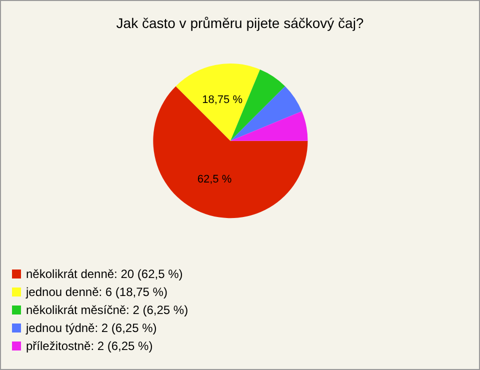  What do you see at coordinates (91, 328) in the screenshot?
I see `legend-label: jednou týdně: 2 (6,25 %)` at bounding box center [91, 328].